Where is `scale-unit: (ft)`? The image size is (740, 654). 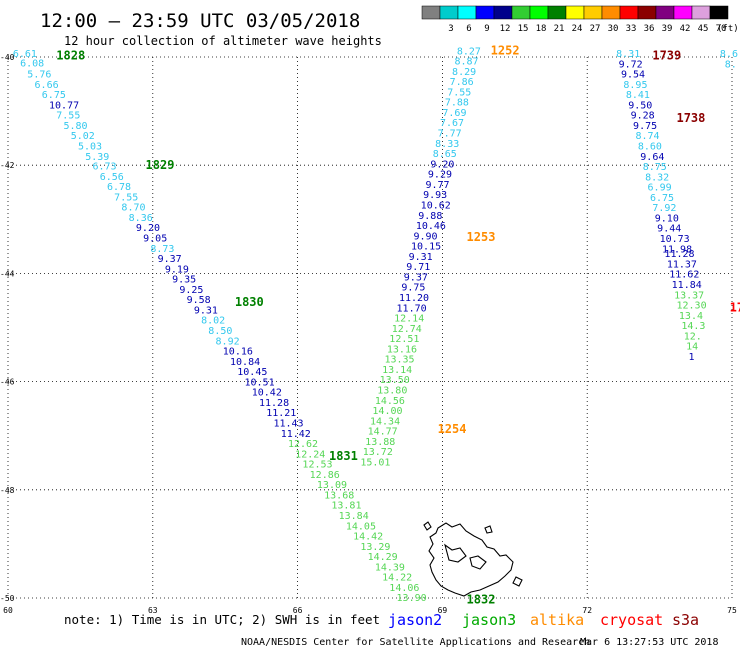 scale-unit: (ft) is located at coordinates (728, 29).